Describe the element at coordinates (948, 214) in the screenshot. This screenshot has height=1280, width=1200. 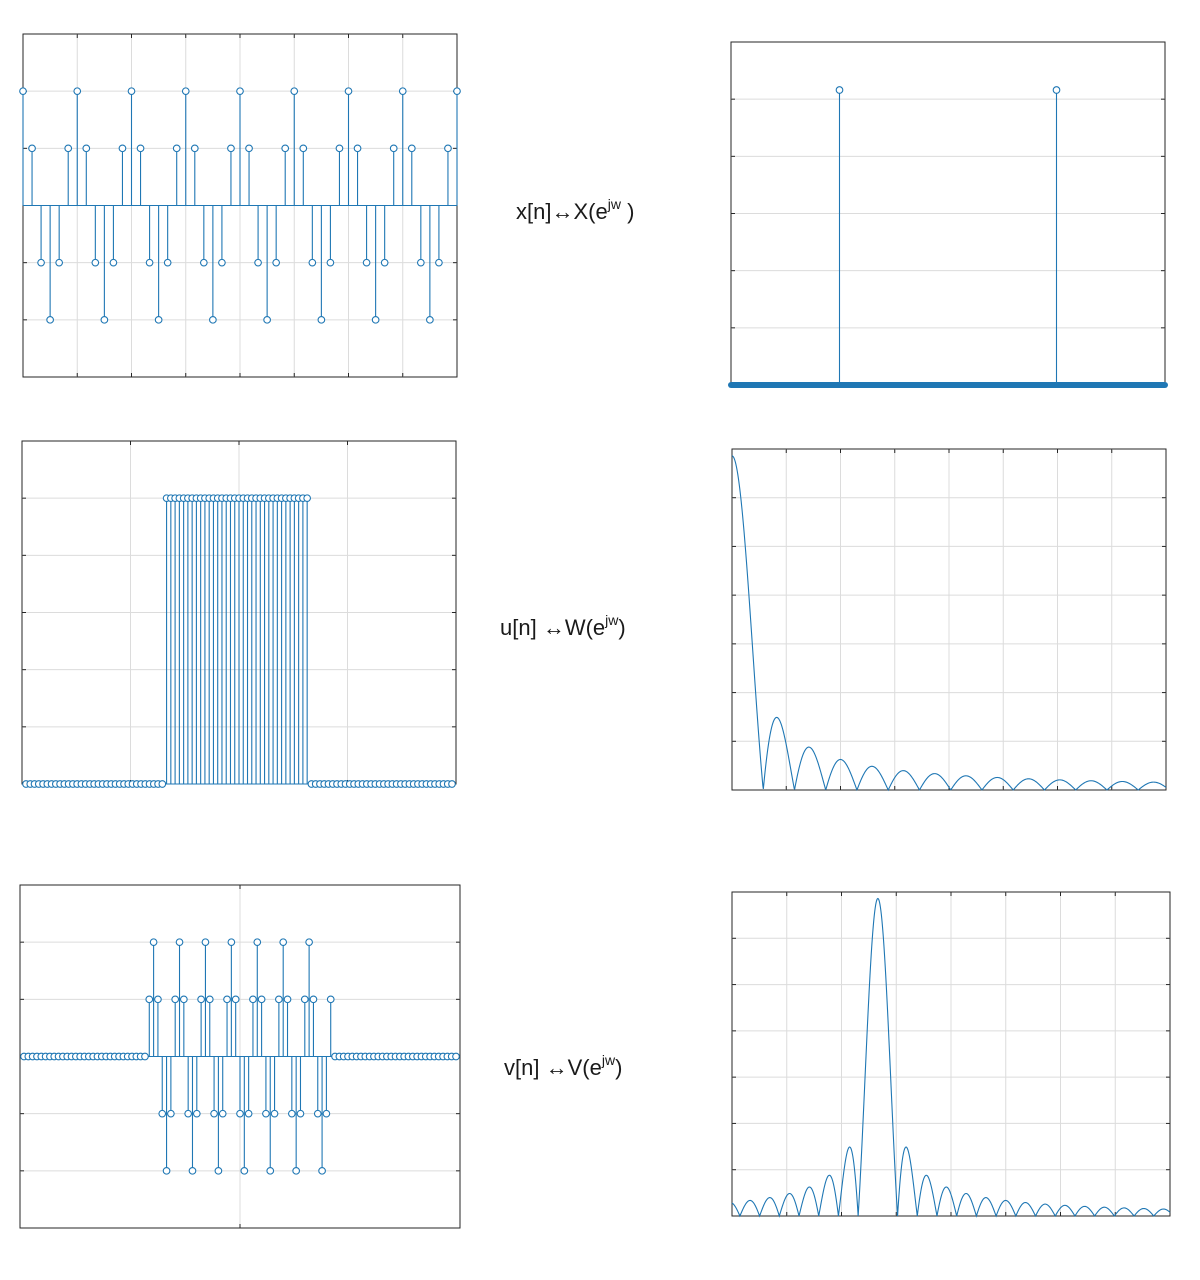
I see `x-freq-plot` at that location.